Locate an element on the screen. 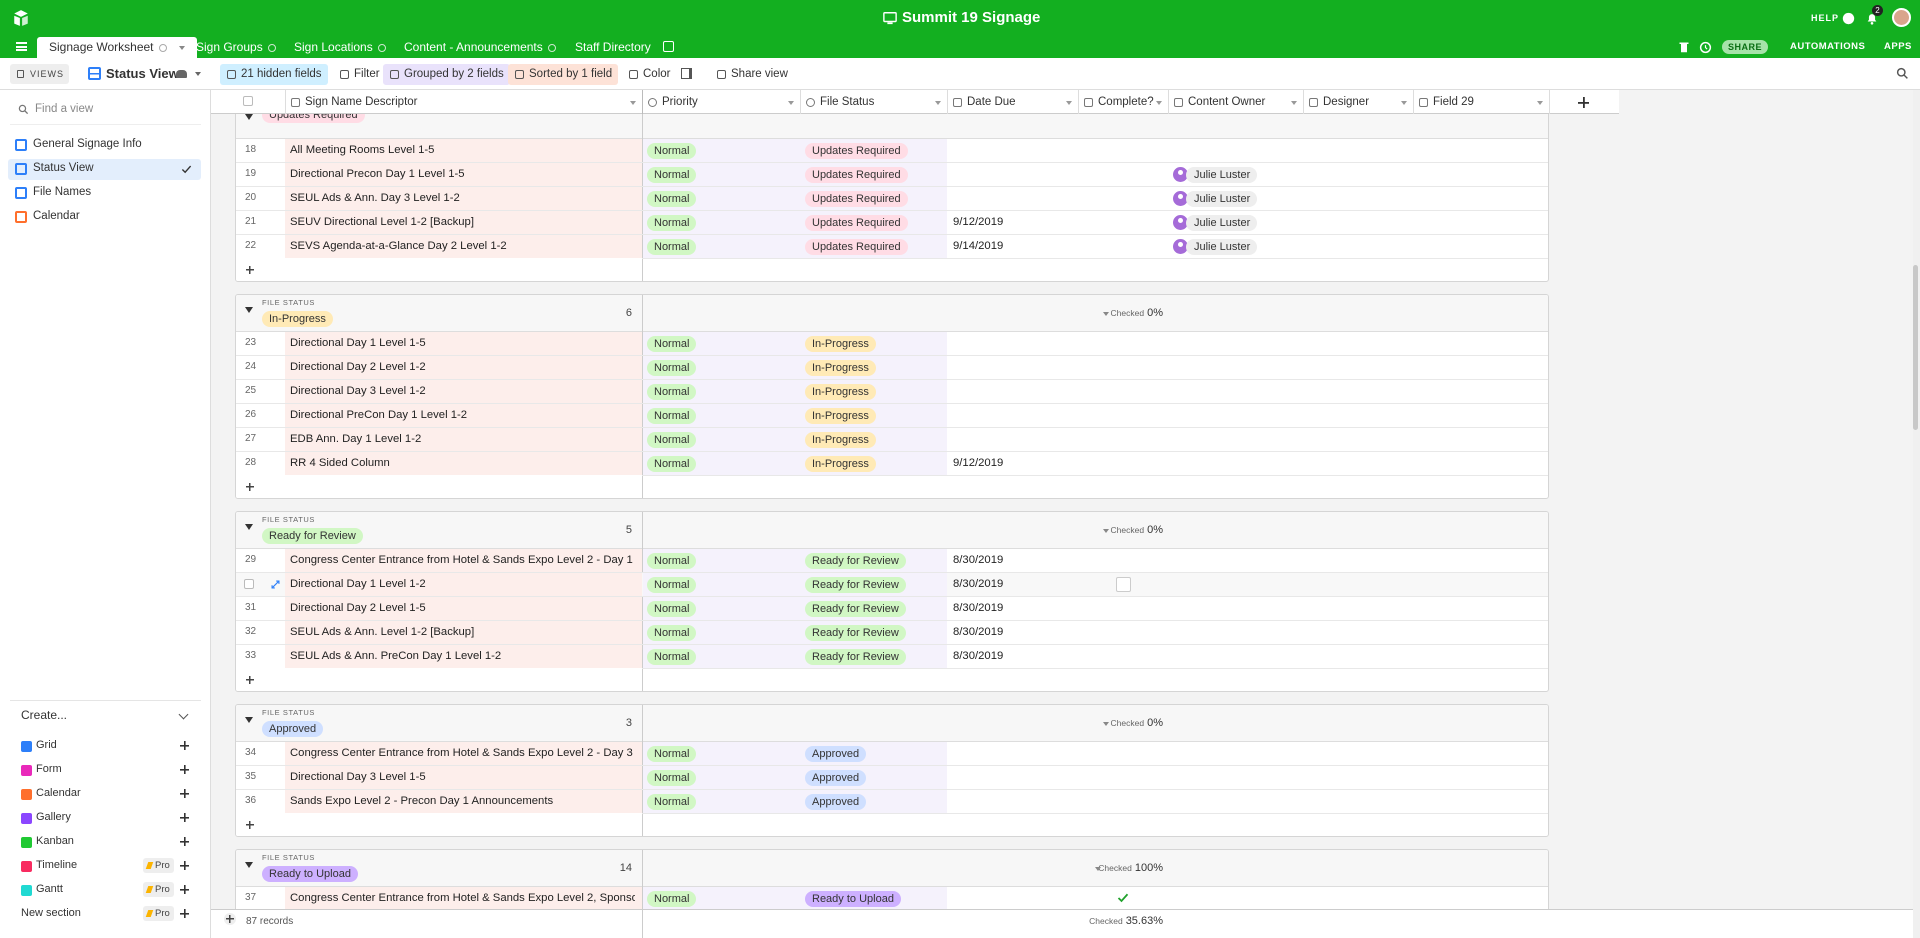 The height and width of the screenshot is (938, 1920). view-name: Status View is located at coordinates (142, 73).